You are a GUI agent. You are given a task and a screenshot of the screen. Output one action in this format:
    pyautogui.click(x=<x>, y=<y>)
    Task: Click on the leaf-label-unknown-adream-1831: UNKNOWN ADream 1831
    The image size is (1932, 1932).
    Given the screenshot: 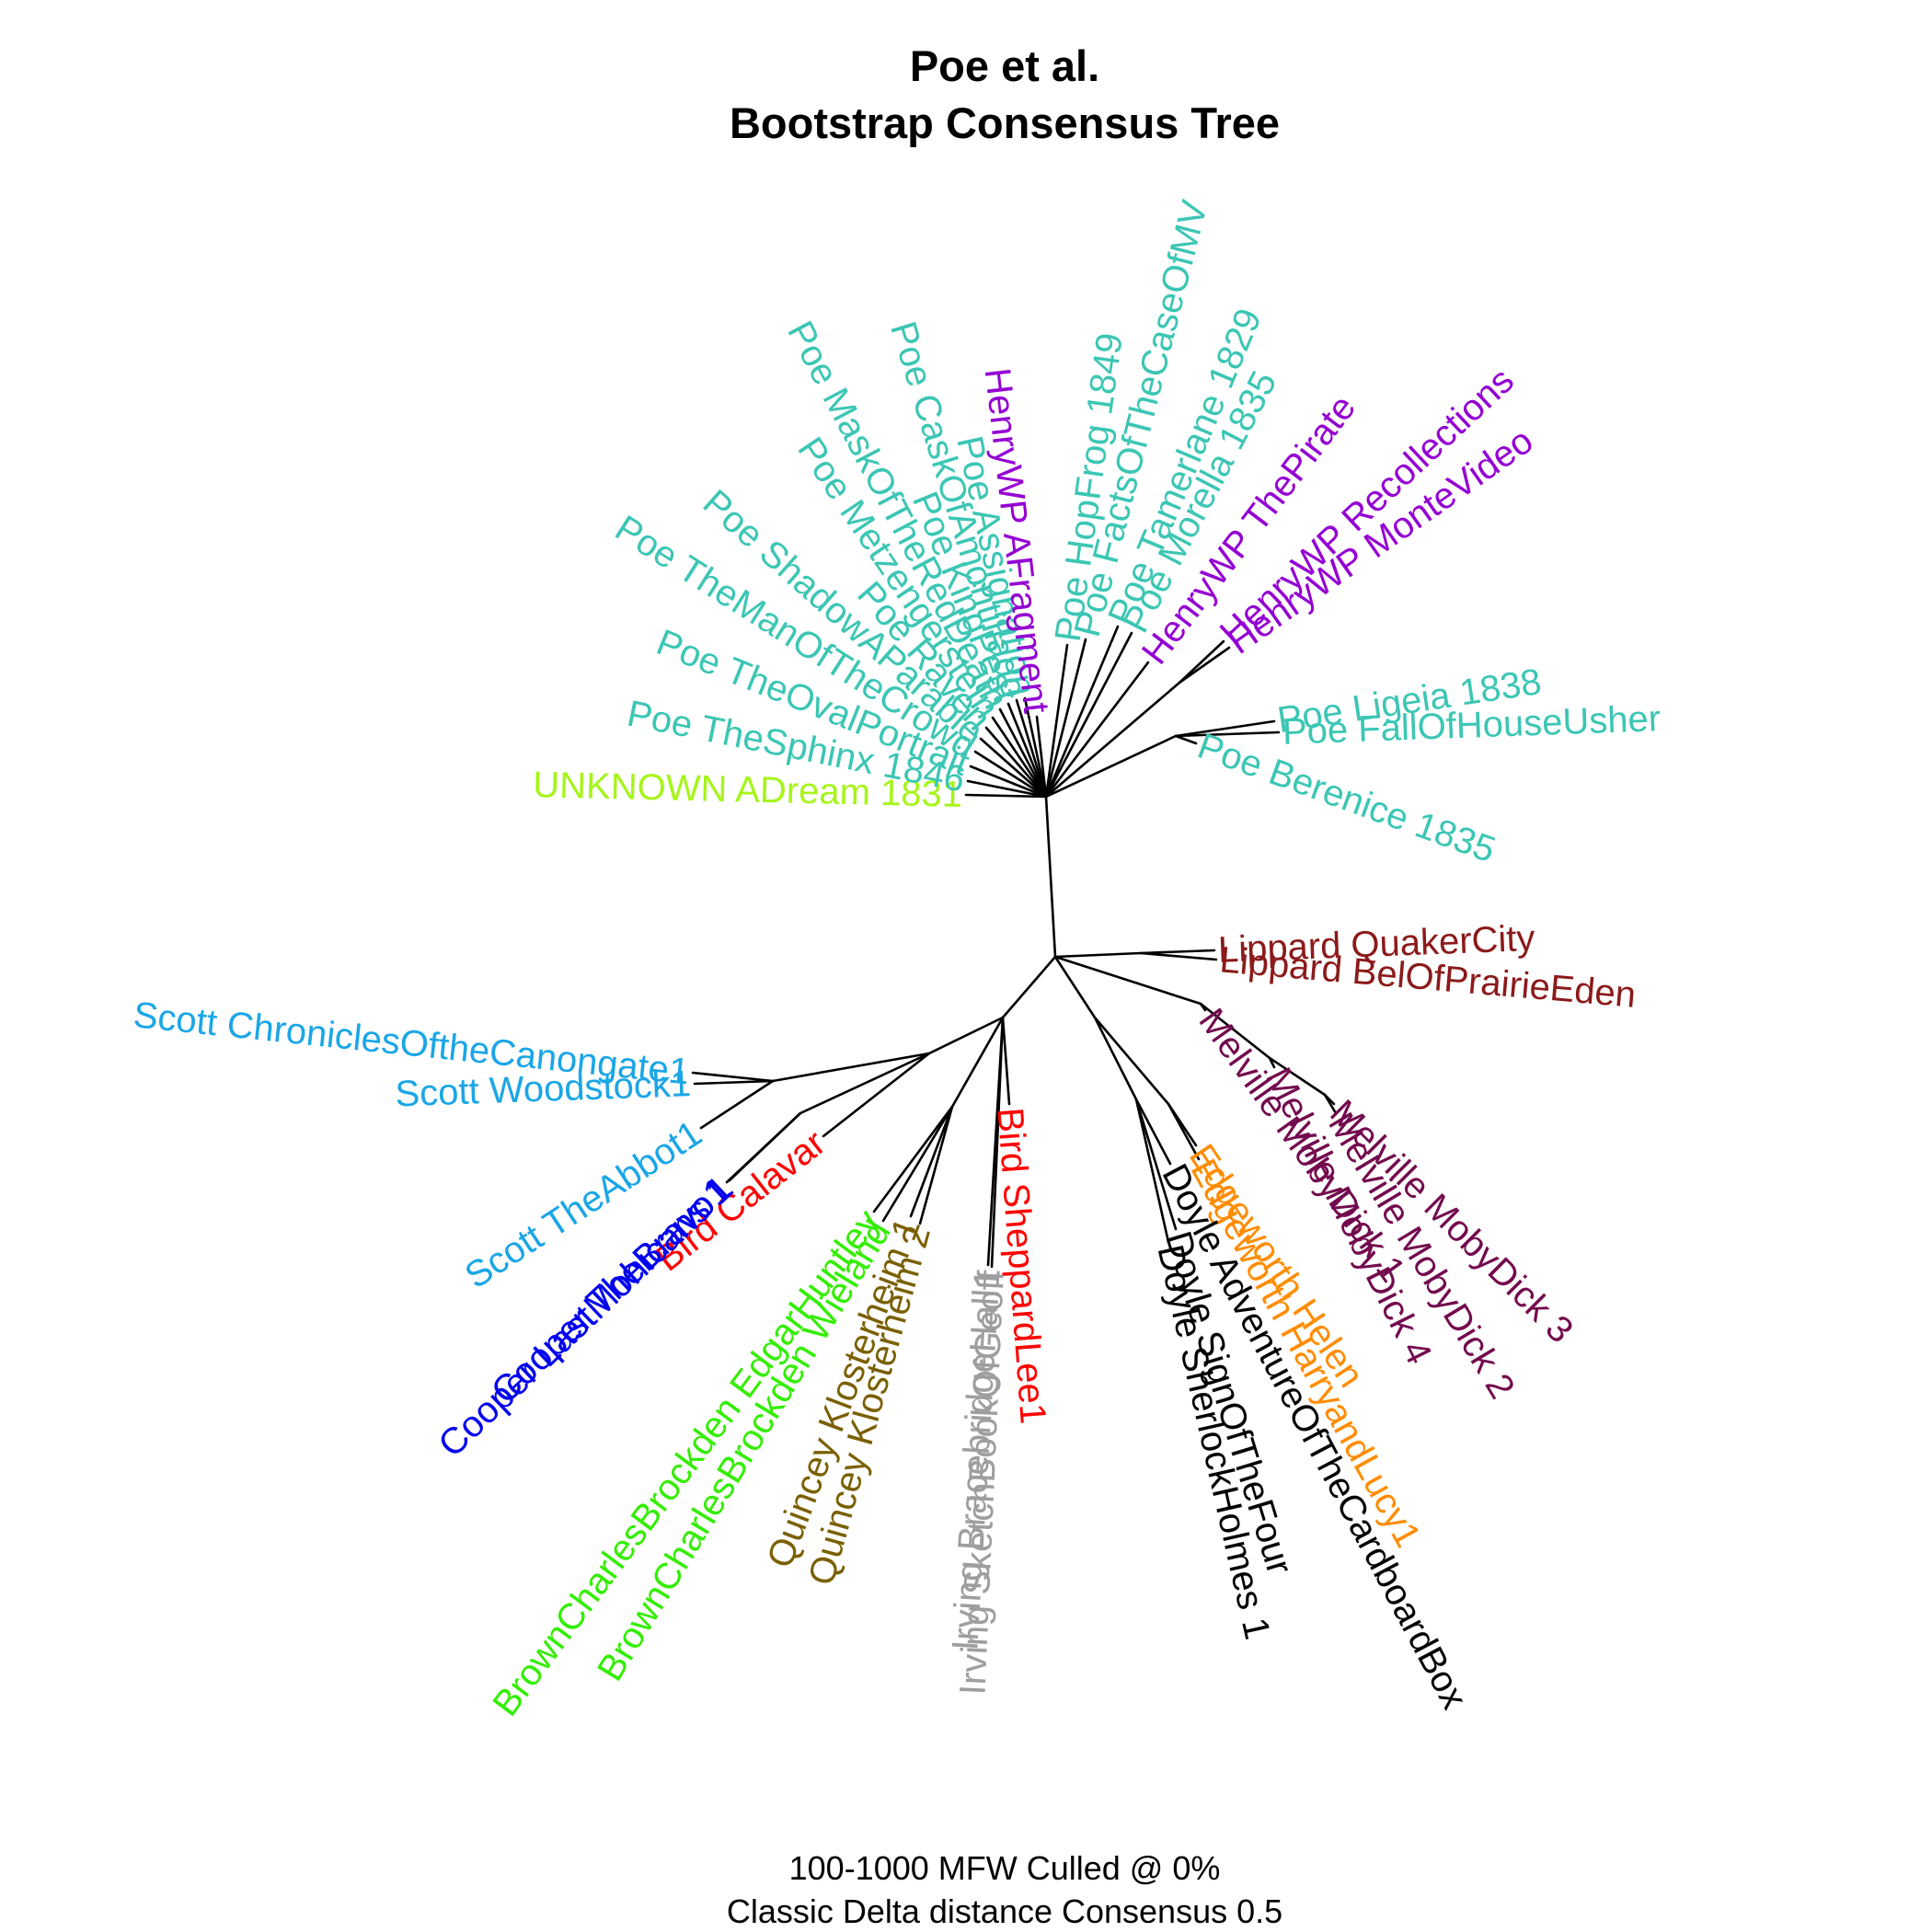 What is the action you would take?
    pyautogui.click(x=748, y=790)
    